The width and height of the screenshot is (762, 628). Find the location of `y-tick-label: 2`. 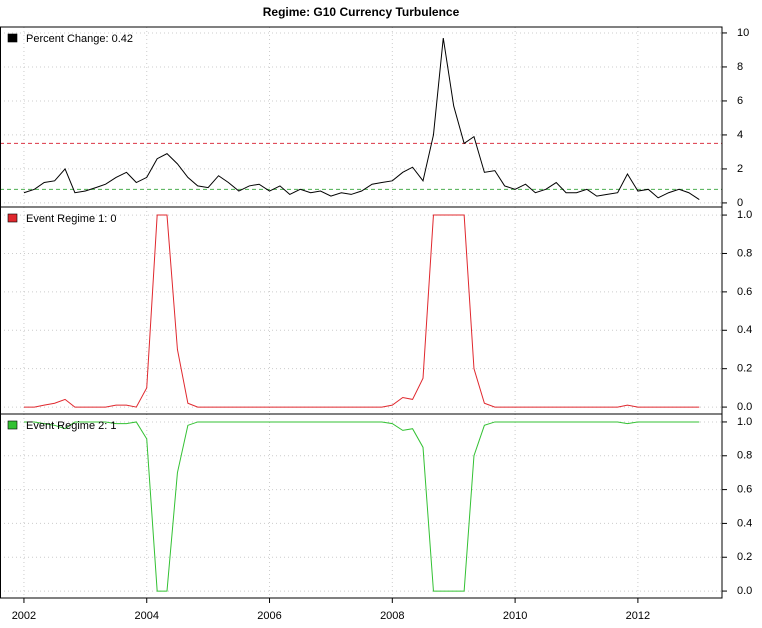

y-tick-label: 2 is located at coordinates (740, 169).